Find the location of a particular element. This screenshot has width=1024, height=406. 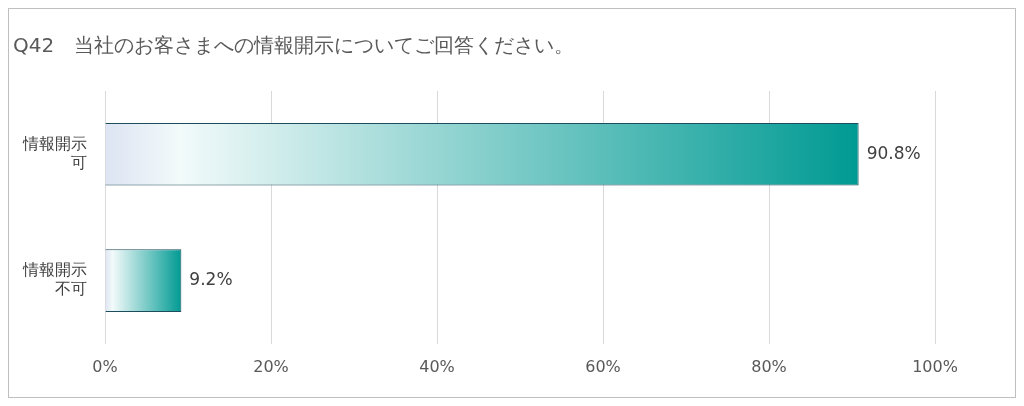

data-label: 9.2% is located at coordinates (211, 279).